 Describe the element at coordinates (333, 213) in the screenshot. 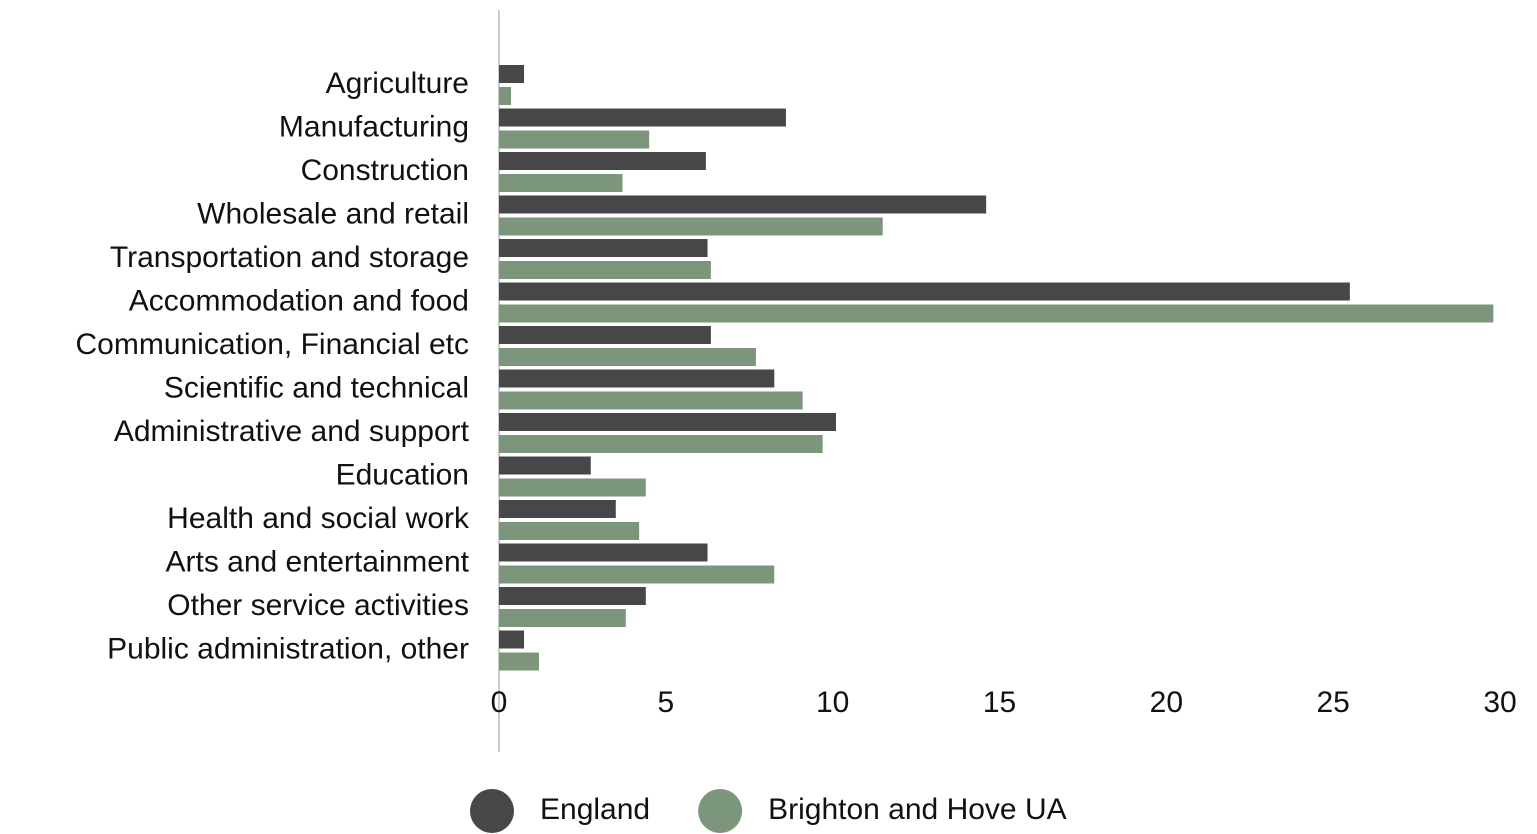

I see `y-tick-label: Wholesale and retail` at that location.